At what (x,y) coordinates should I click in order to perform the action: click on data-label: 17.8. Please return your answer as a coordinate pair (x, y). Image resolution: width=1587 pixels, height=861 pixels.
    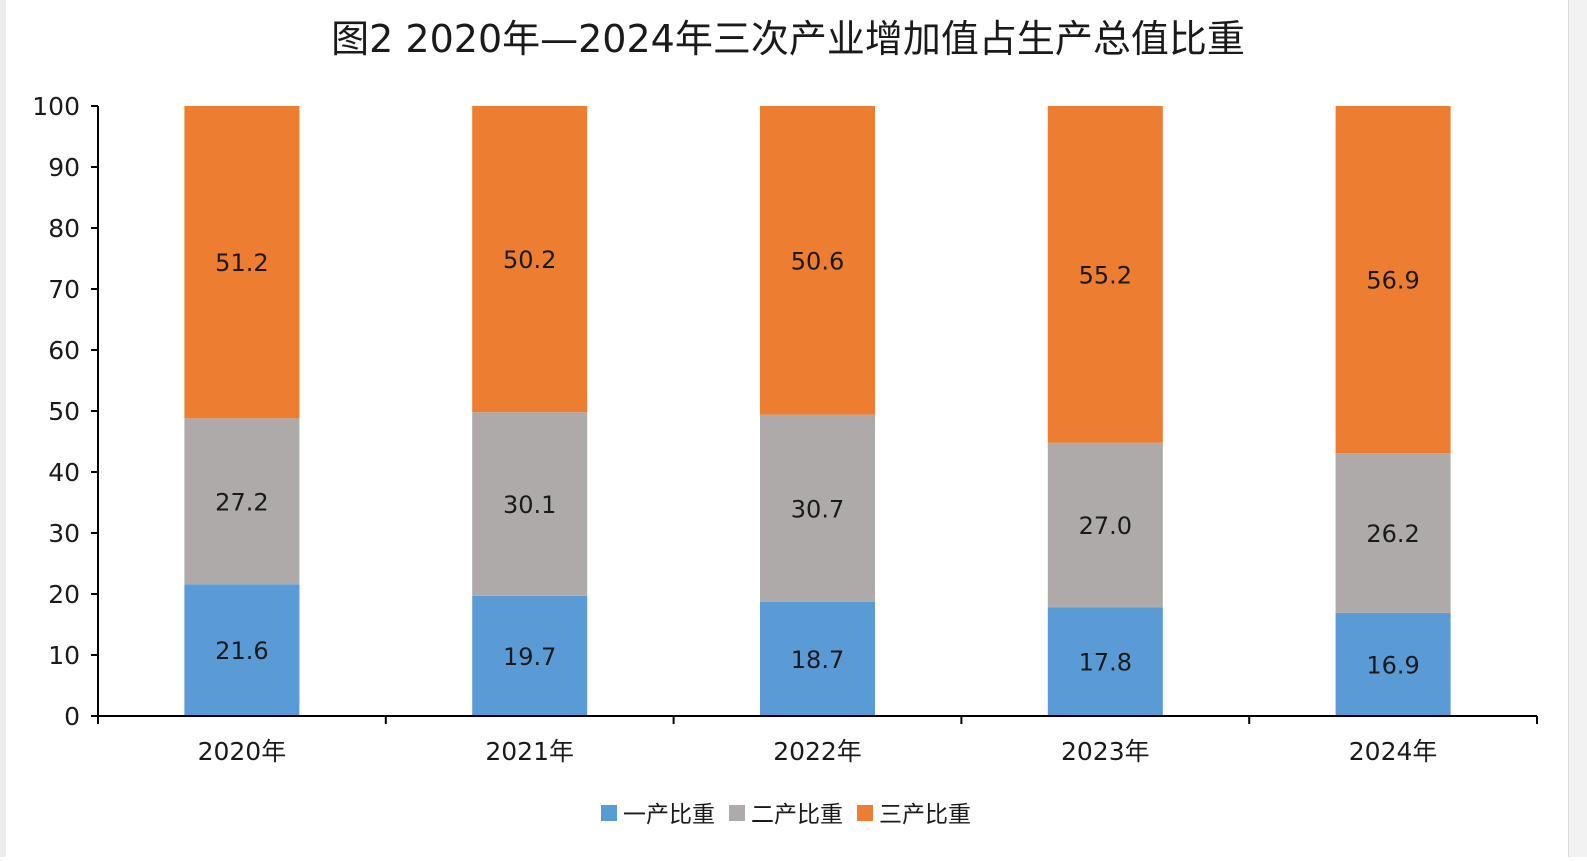
    Looking at the image, I should click on (1105, 663).